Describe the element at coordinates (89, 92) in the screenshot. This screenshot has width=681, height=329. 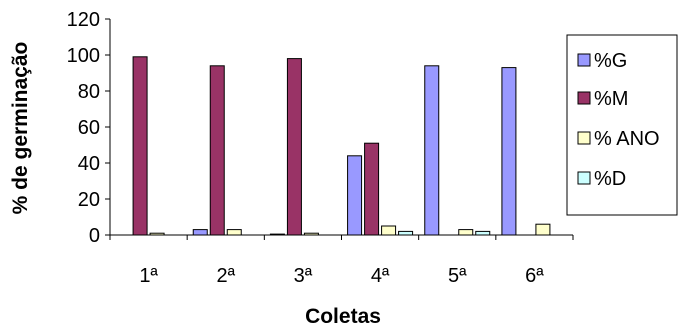
I see `y-tick-label: 80` at that location.